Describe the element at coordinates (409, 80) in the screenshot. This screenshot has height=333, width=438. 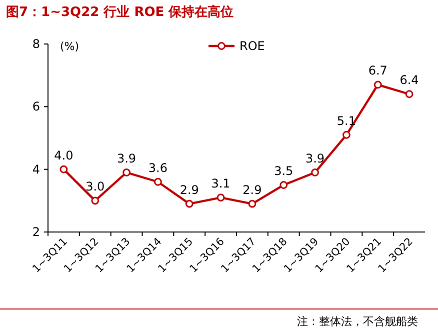
I see `data-label: 6.4` at that location.